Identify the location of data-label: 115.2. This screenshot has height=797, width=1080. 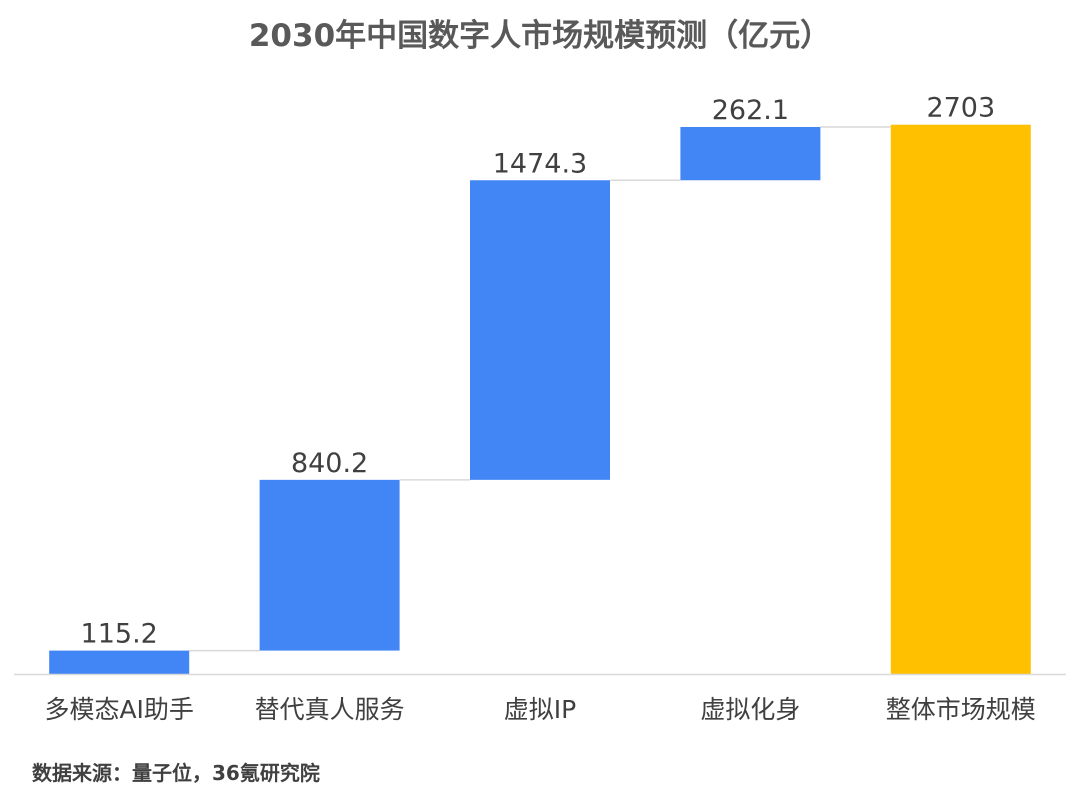
(119, 634).